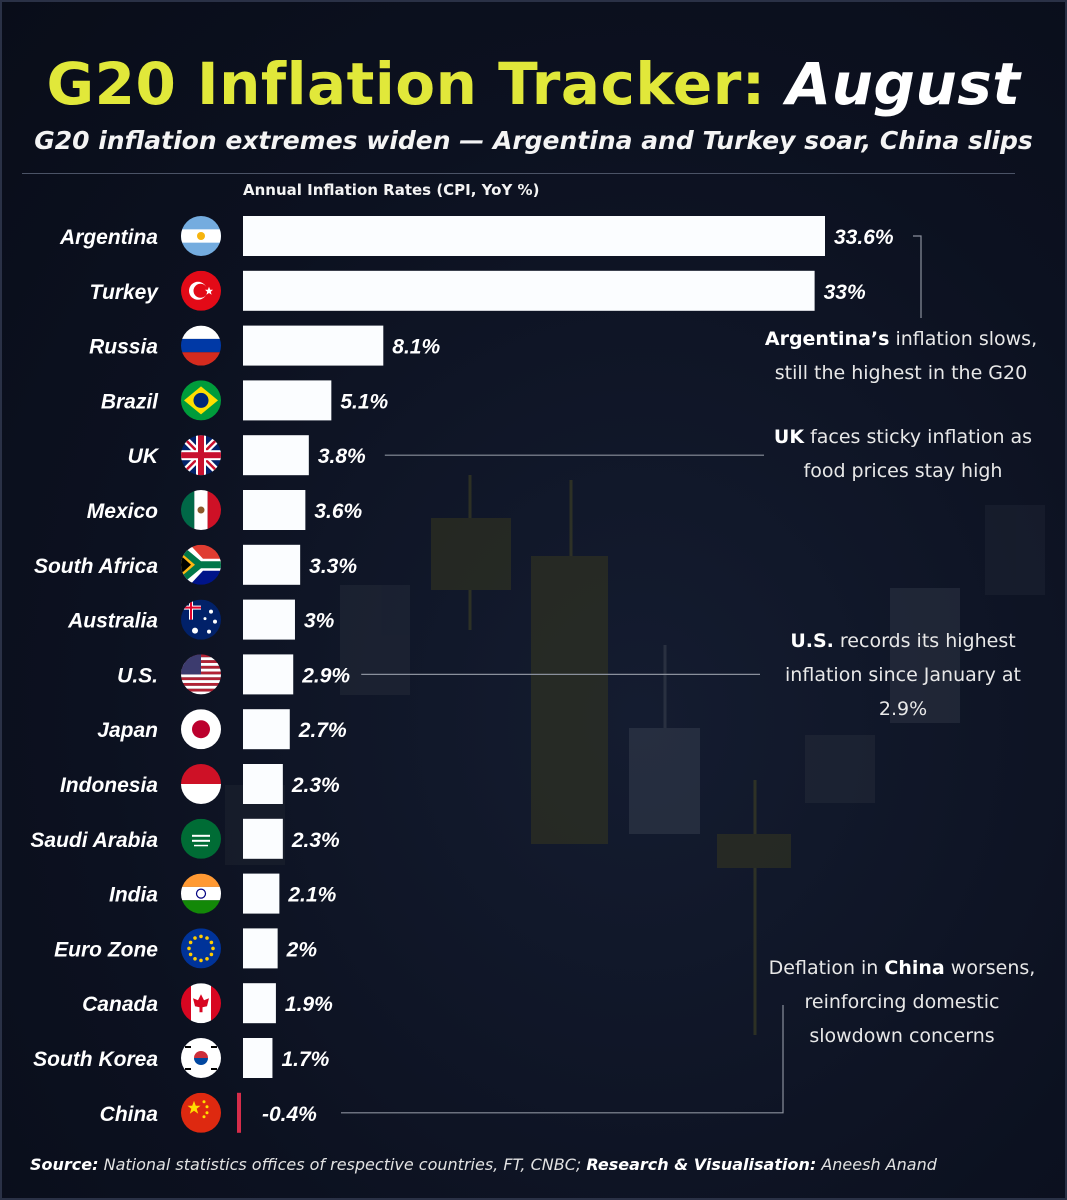  What do you see at coordinates (269, 619) in the screenshot?
I see `bar-australia` at bounding box center [269, 619].